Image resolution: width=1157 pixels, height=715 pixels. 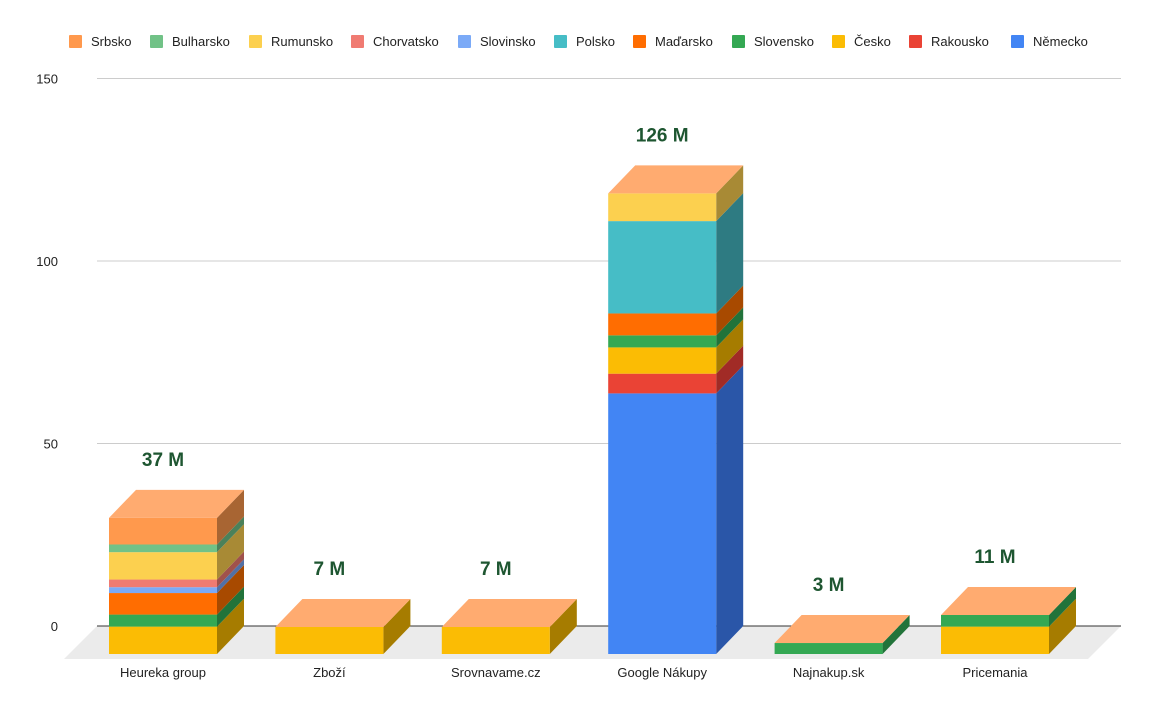 What do you see at coordinates (163, 672) in the screenshot?
I see `x-tick-label: Heureka group` at bounding box center [163, 672].